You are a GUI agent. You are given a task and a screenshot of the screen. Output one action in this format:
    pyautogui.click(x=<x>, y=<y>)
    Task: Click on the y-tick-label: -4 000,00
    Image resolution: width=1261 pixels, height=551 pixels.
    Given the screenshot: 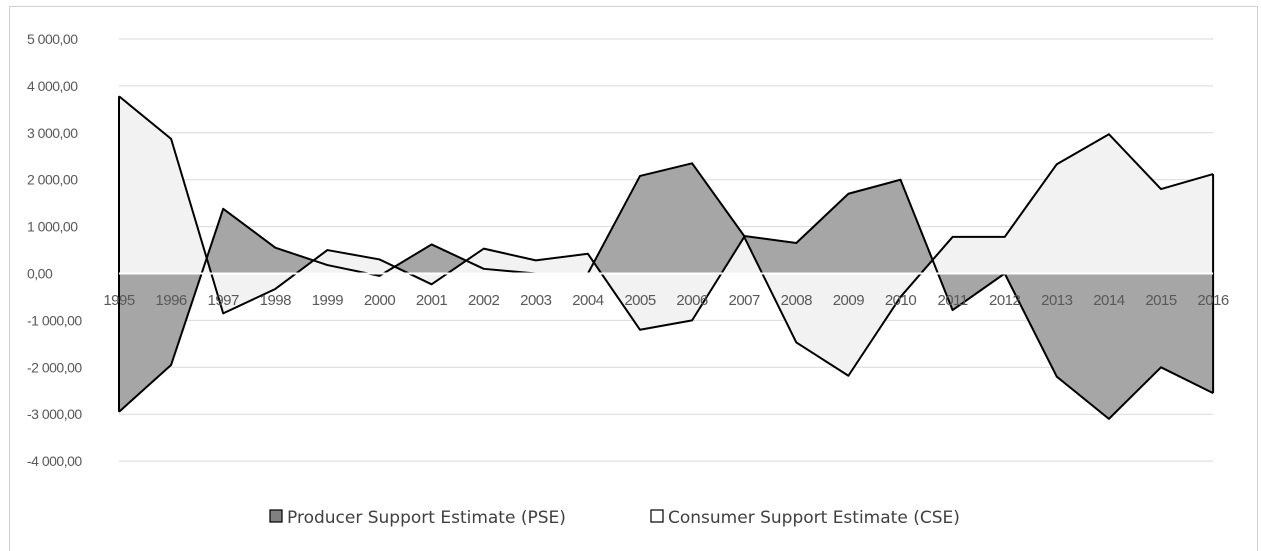 What is the action you would take?
    pyautogui.click(x=54, y=461)
    